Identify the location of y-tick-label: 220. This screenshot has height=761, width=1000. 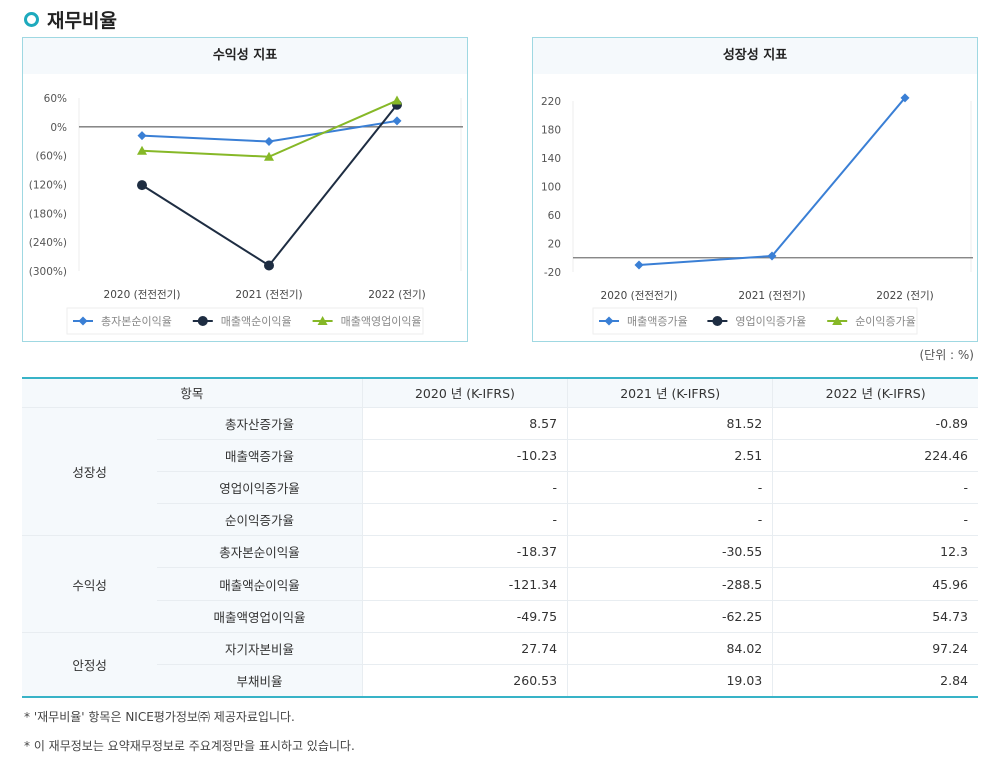
(551, 102).